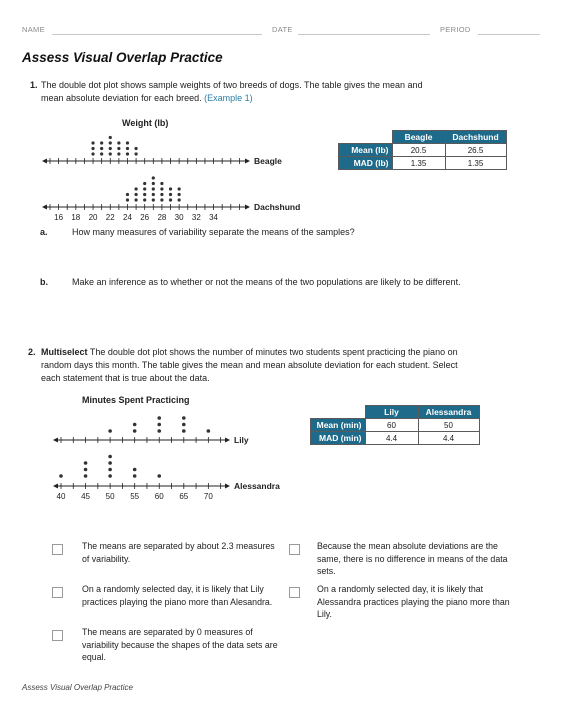  What do you see at coordinates (57, 635) in the screenshot?
I see `option-3-checkbox` at bounding box center [57, 635].